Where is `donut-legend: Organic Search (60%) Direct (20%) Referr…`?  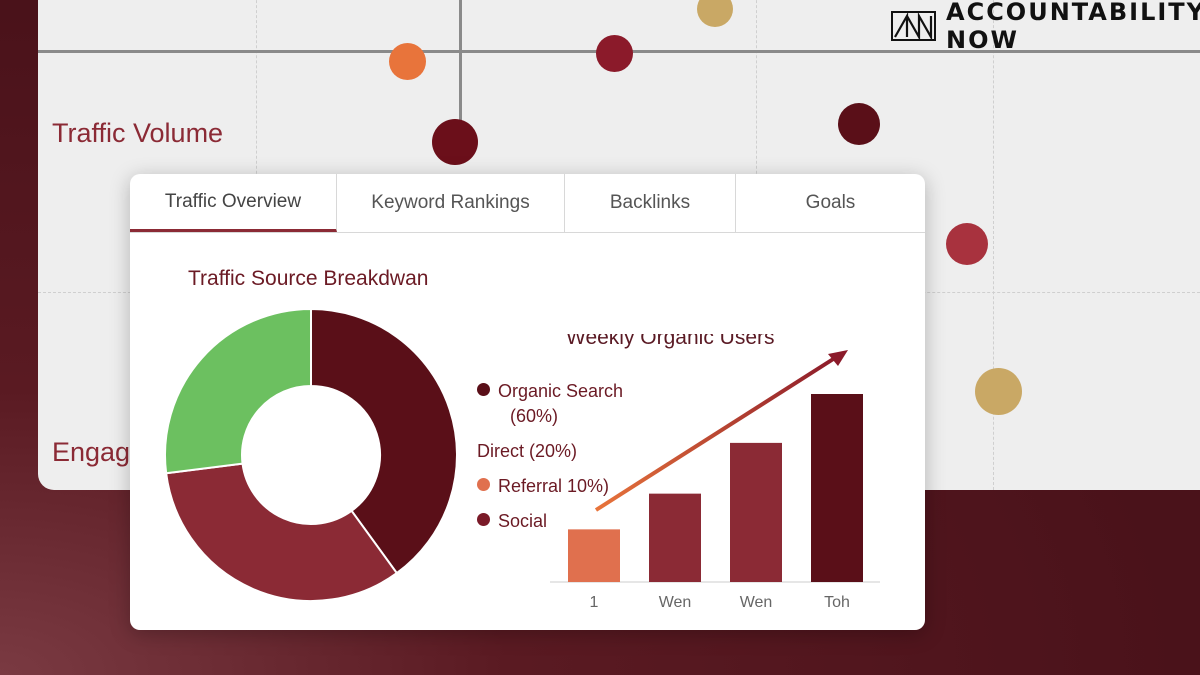
donut-legend: Organic Search (60%) Direct (20%) Referr… is located at coordinates (550, 461).